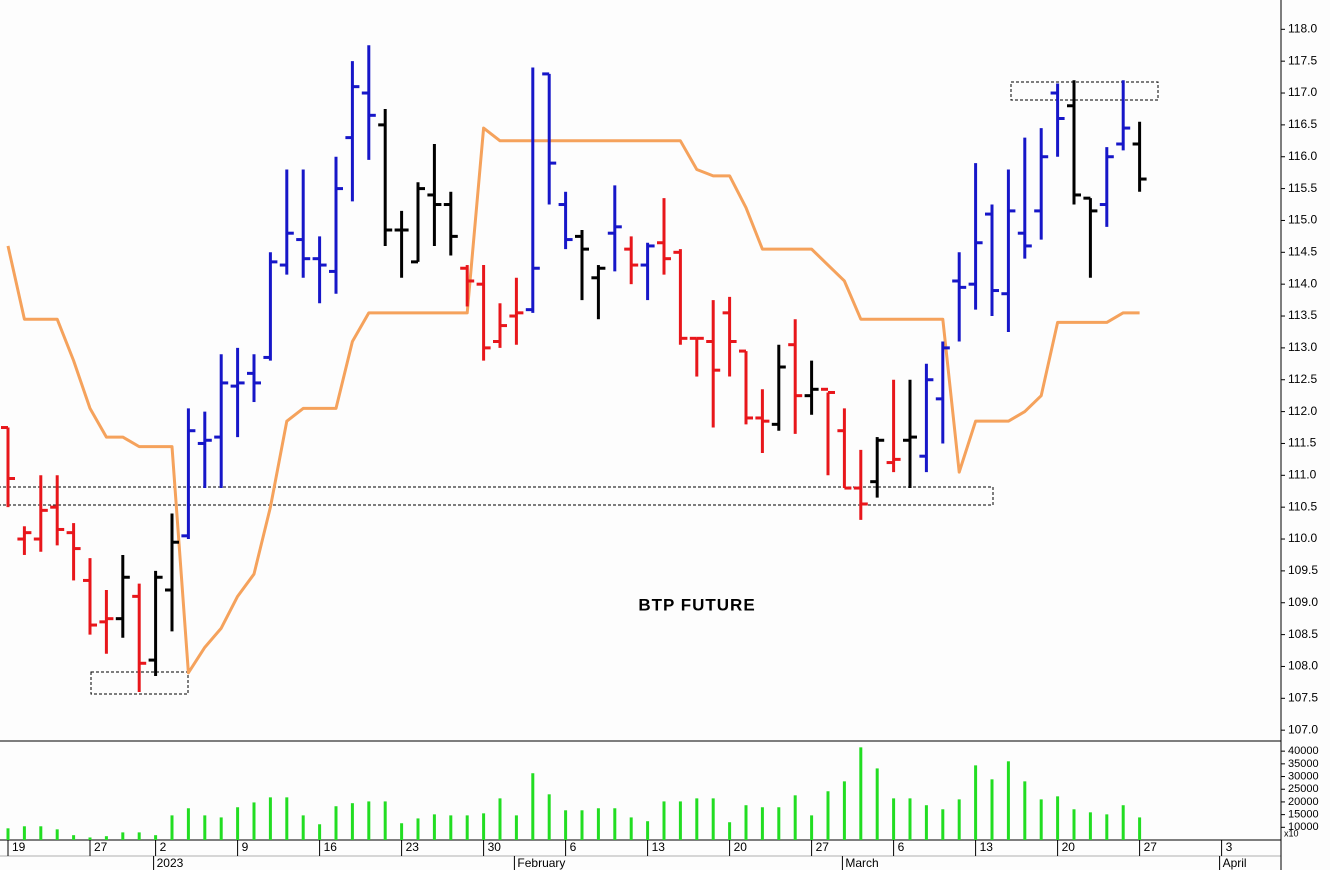 This screenshot has height=870, width=1330. Describe the element at coordinates (1302, 220) in the screenshot. I see `y-tick-label: 115.0` at that location.